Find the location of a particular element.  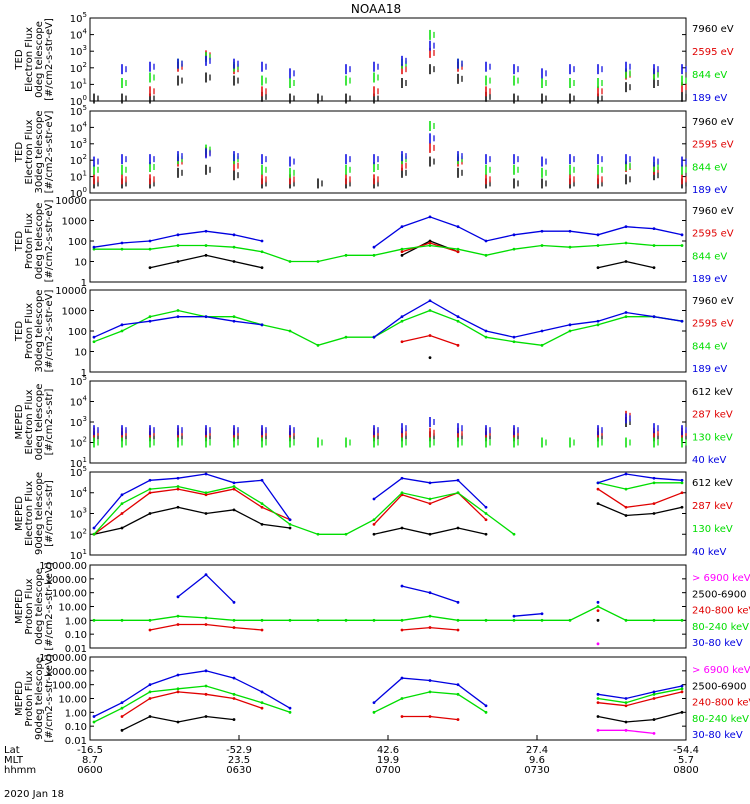

panel-frame is located at coordinates (388, 241).